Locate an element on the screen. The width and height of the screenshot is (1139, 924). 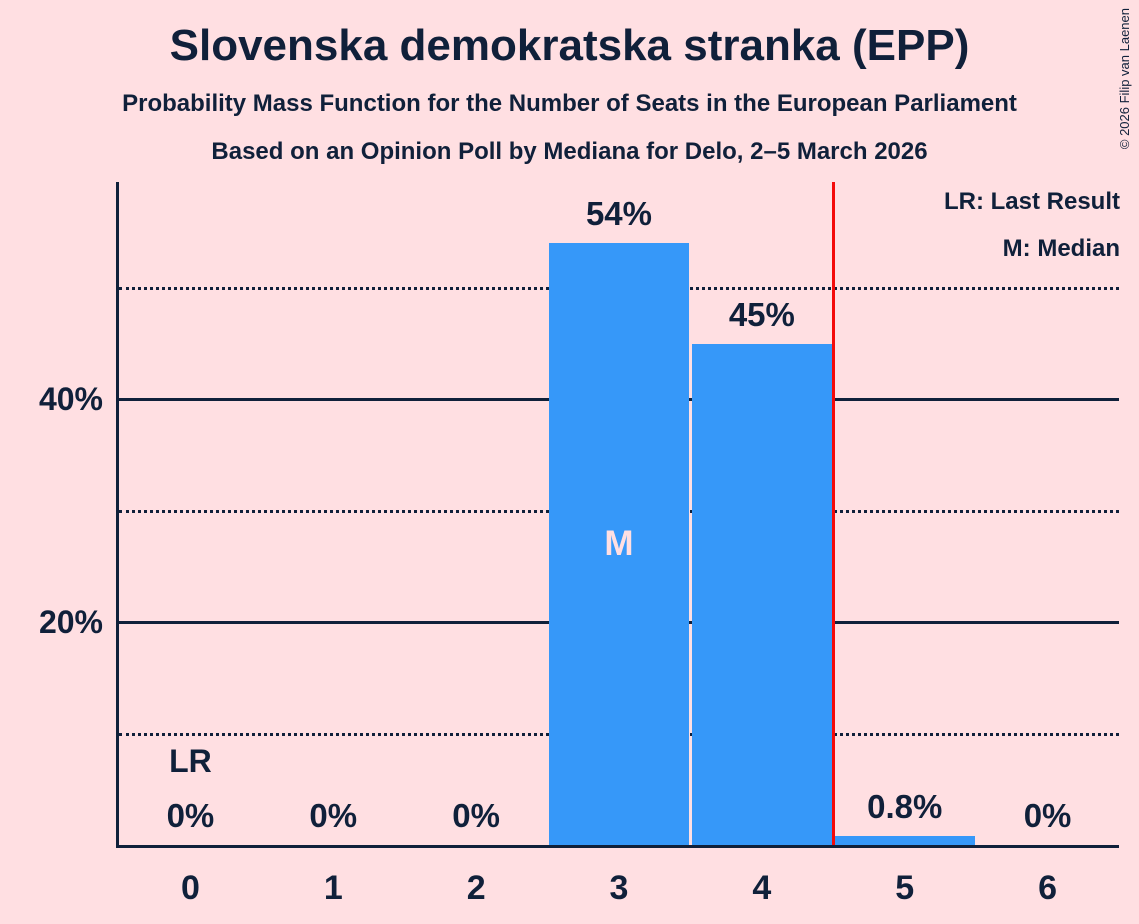
bar-seat-3: M is located at coordinates (619, 544).